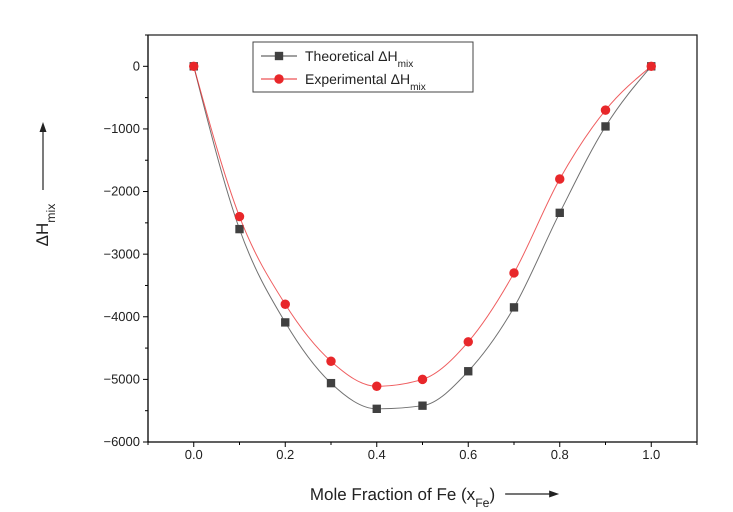 The width and height of the screenshot is (733, 512). I want to click on x-tick-label: 0.2, so click(285, 454).